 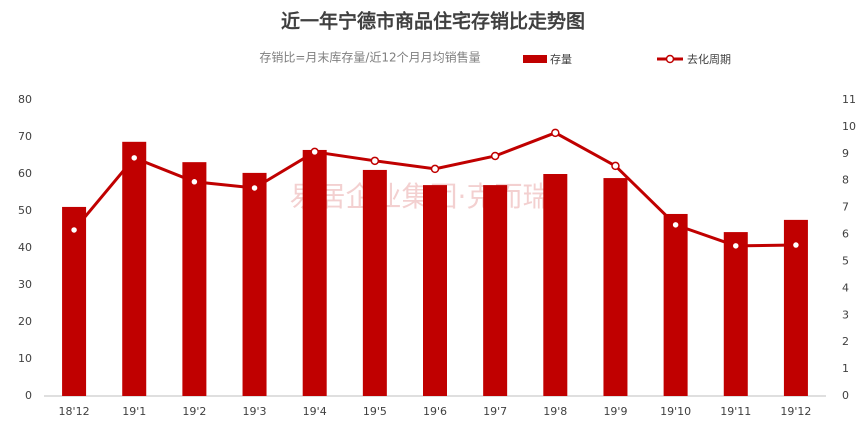 What do you see at coordinates (255, 411) in the screenshot?
I see `x-tick-label: 19'3` at bounding box center [255, 411].